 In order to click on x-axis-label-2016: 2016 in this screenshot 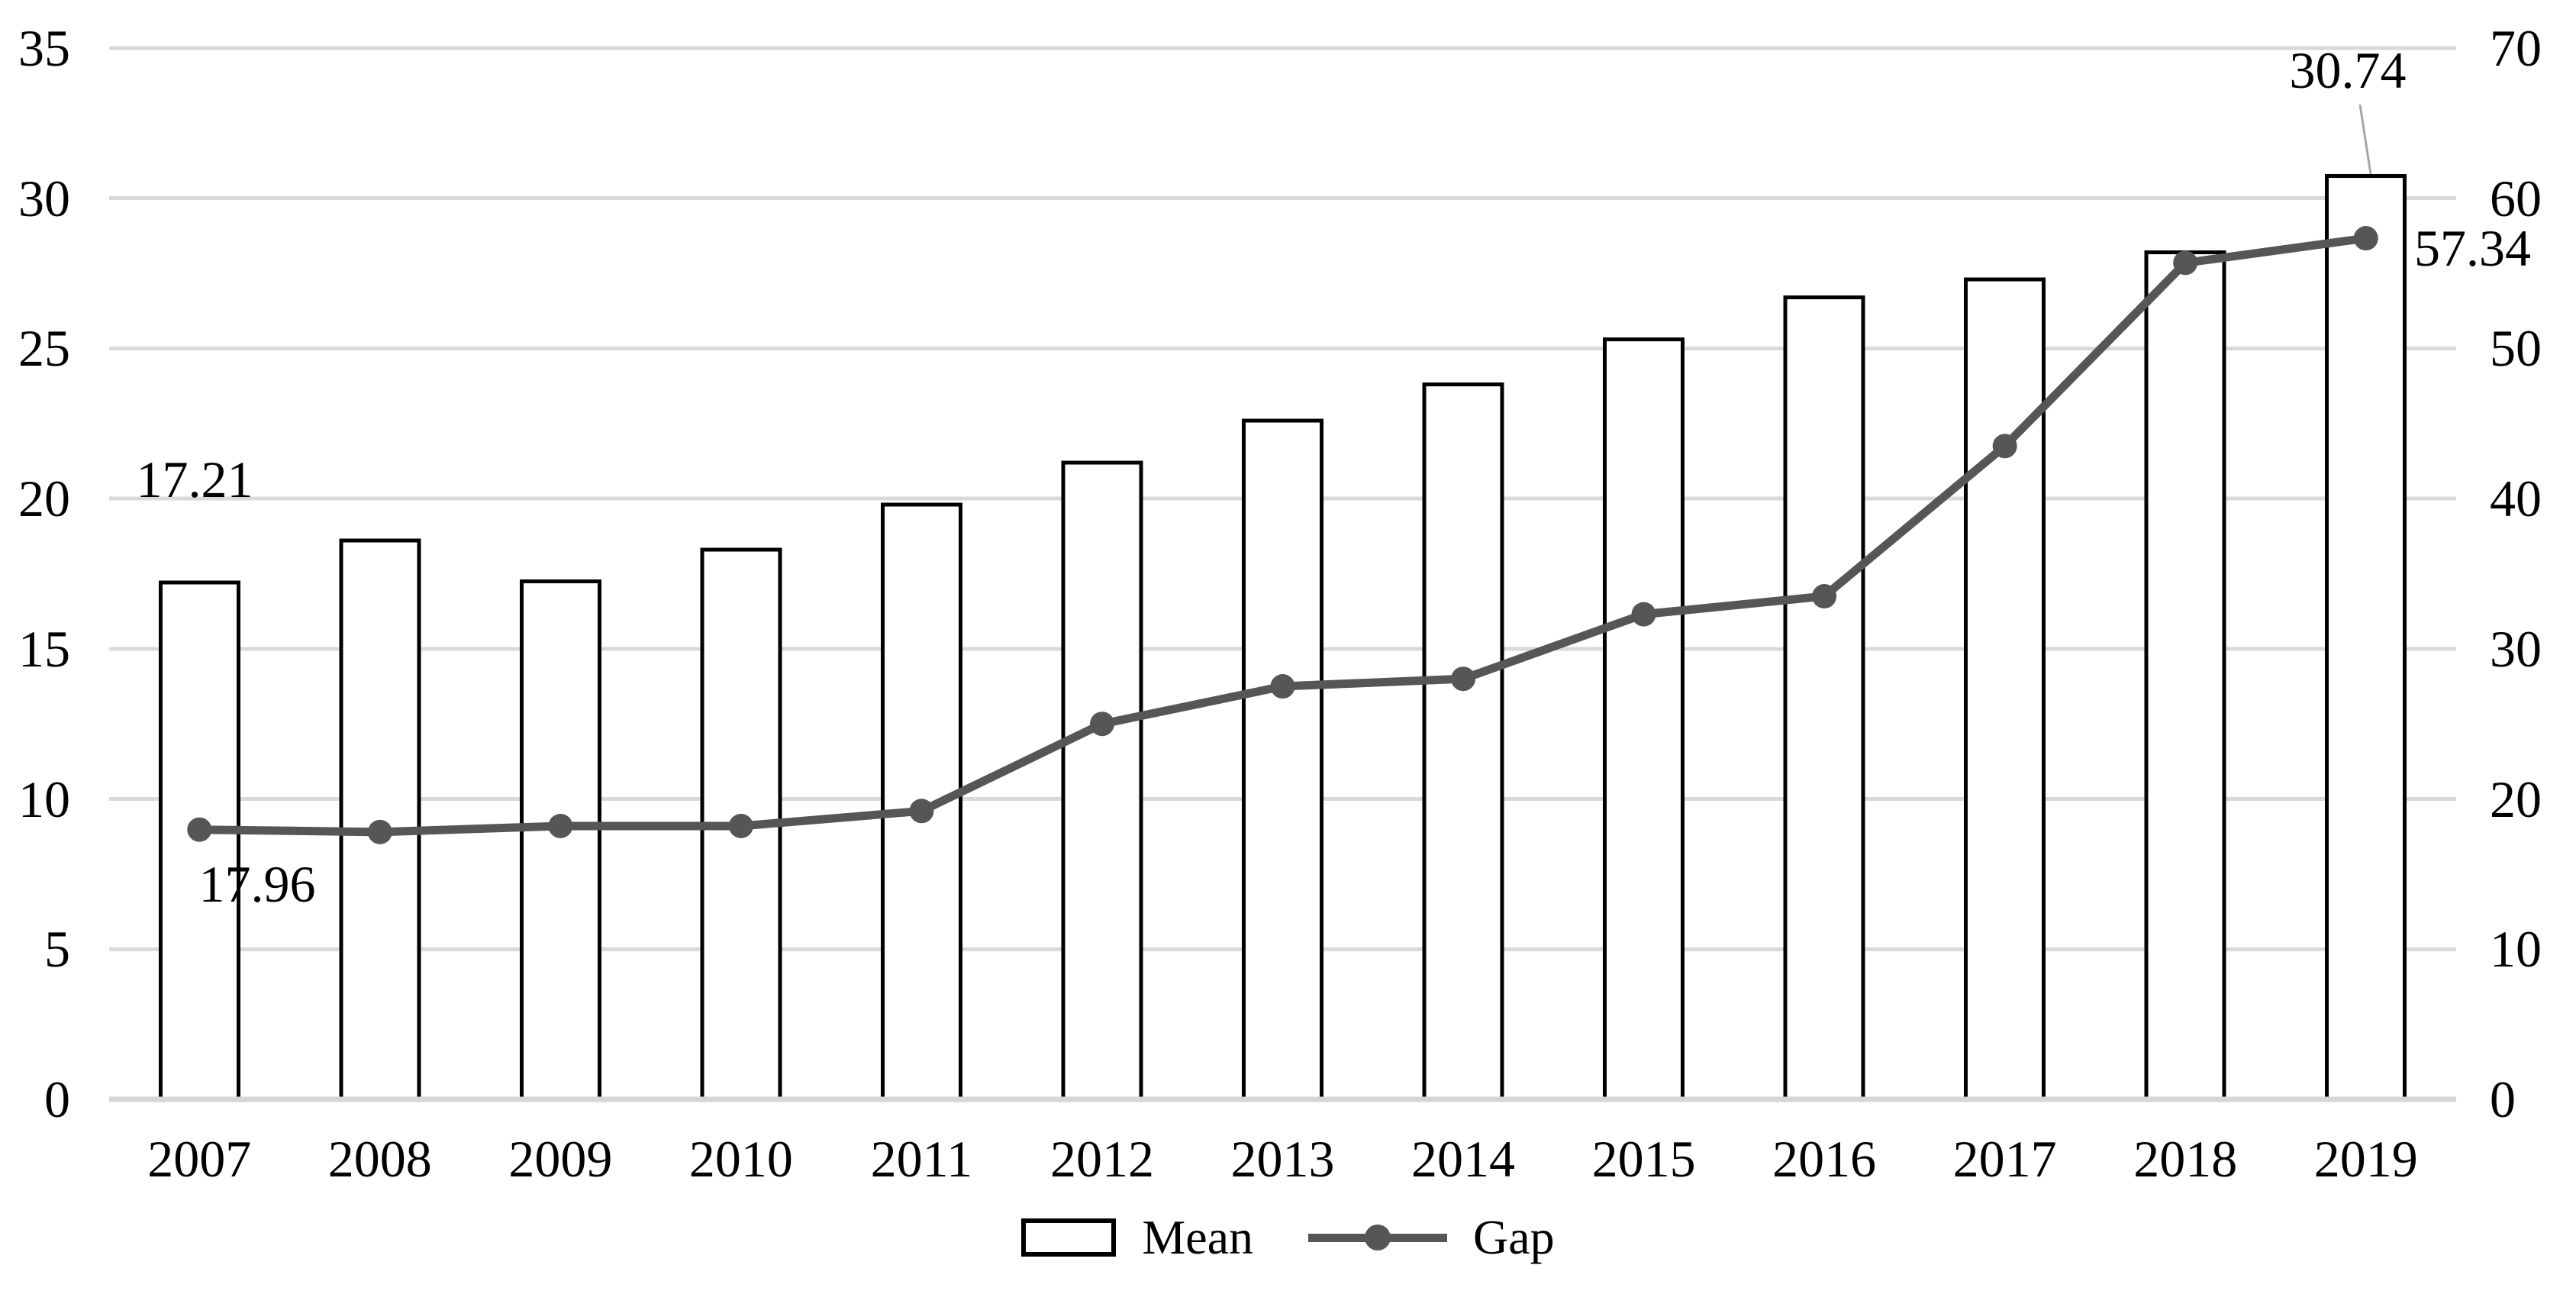, I will do `click(1824, 1159)`.